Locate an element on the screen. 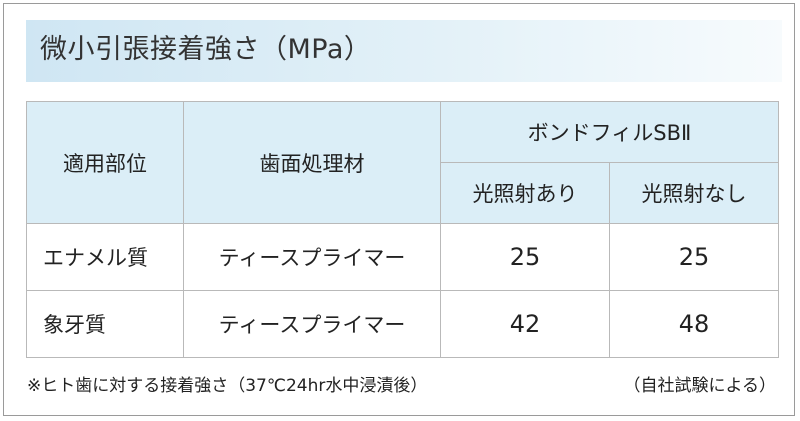 This screenshot has width=800, height=421. page-title: 微小引張接着強さ（MPa） is located at coordinates (206, 49).